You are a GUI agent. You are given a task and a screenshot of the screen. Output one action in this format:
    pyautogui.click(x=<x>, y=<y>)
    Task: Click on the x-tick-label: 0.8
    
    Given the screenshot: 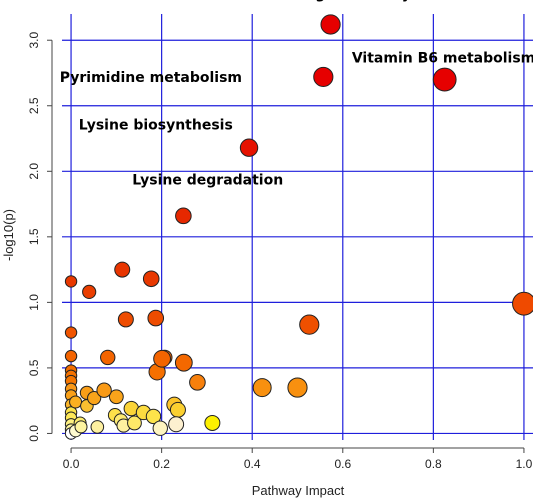 What is the action you would take?
    pyautogui.click(x=433, y=464)
    